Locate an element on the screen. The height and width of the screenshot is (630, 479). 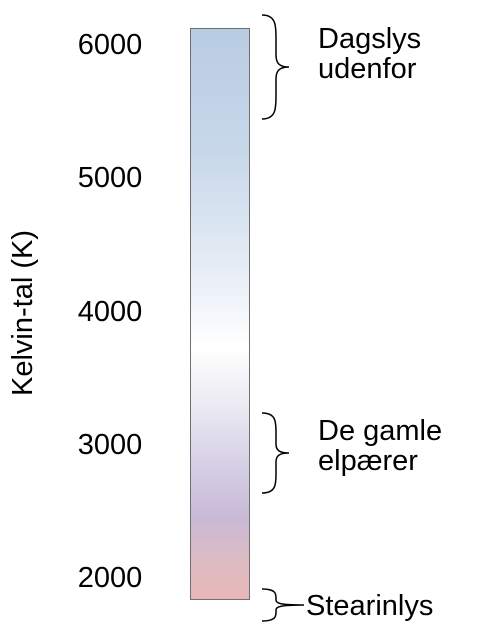
axis-title: Kelvin-tal (K) is located at coordinates (23, 313).